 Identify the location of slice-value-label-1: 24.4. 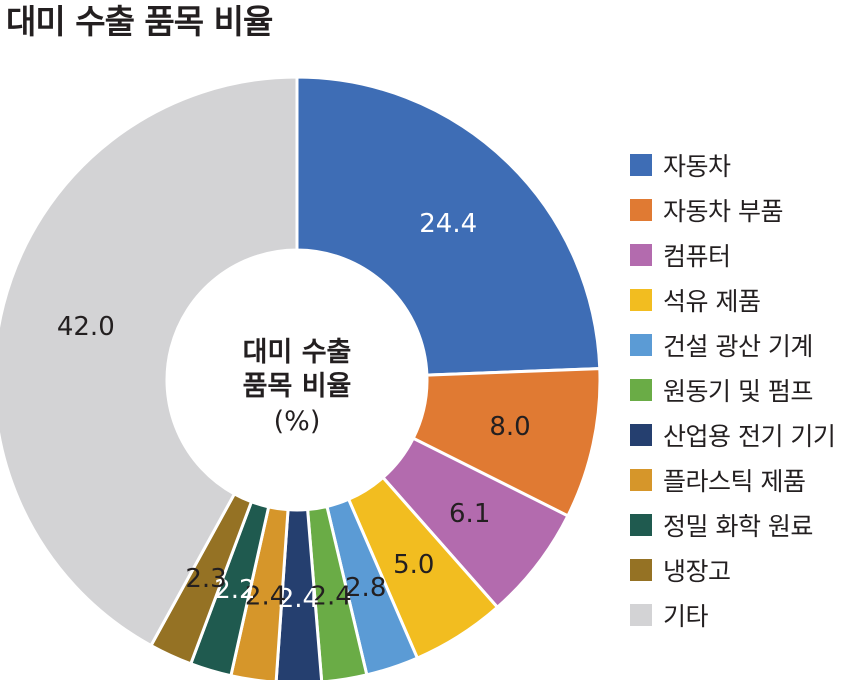
(448, 224).